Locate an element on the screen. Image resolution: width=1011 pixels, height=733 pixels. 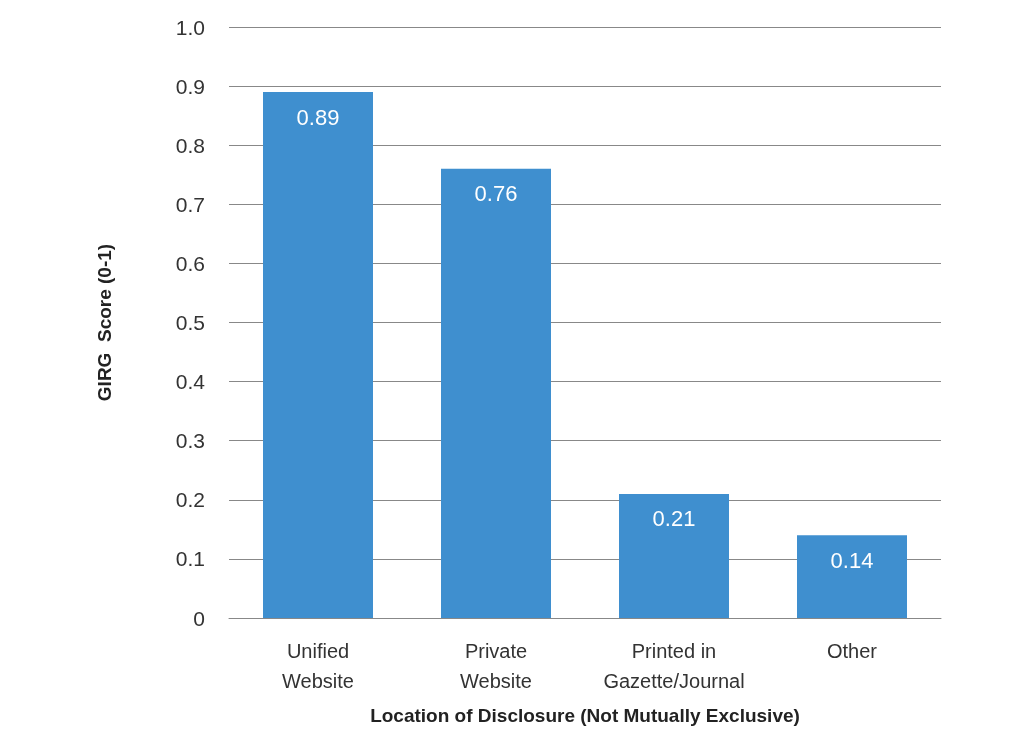
data-label: 0.89 is located at coordinates (318, 117).